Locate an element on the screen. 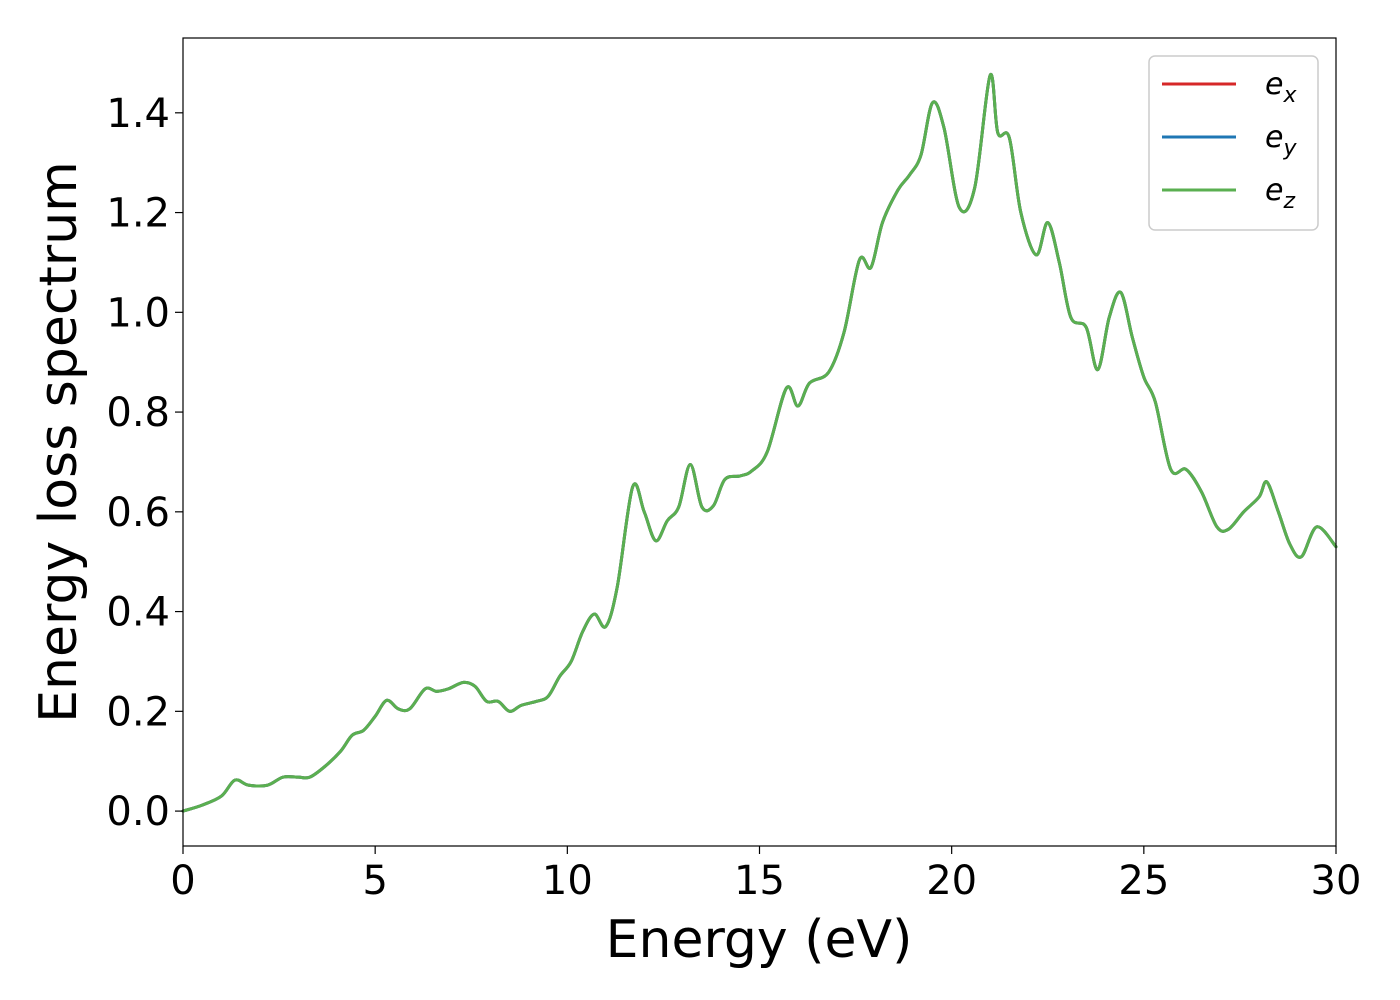 The width and height of the screenshot is (1400, 1000). legend-label-z: ez is located at coordinates (1280, 193).